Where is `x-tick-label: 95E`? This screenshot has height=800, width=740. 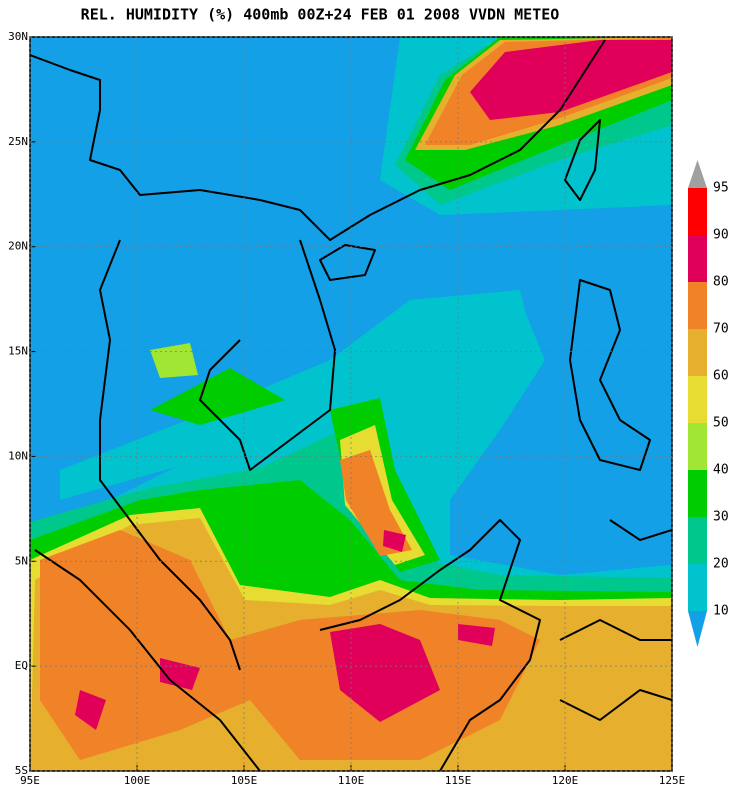
x-tick-label: 95E is located at coordinates (30, 780).